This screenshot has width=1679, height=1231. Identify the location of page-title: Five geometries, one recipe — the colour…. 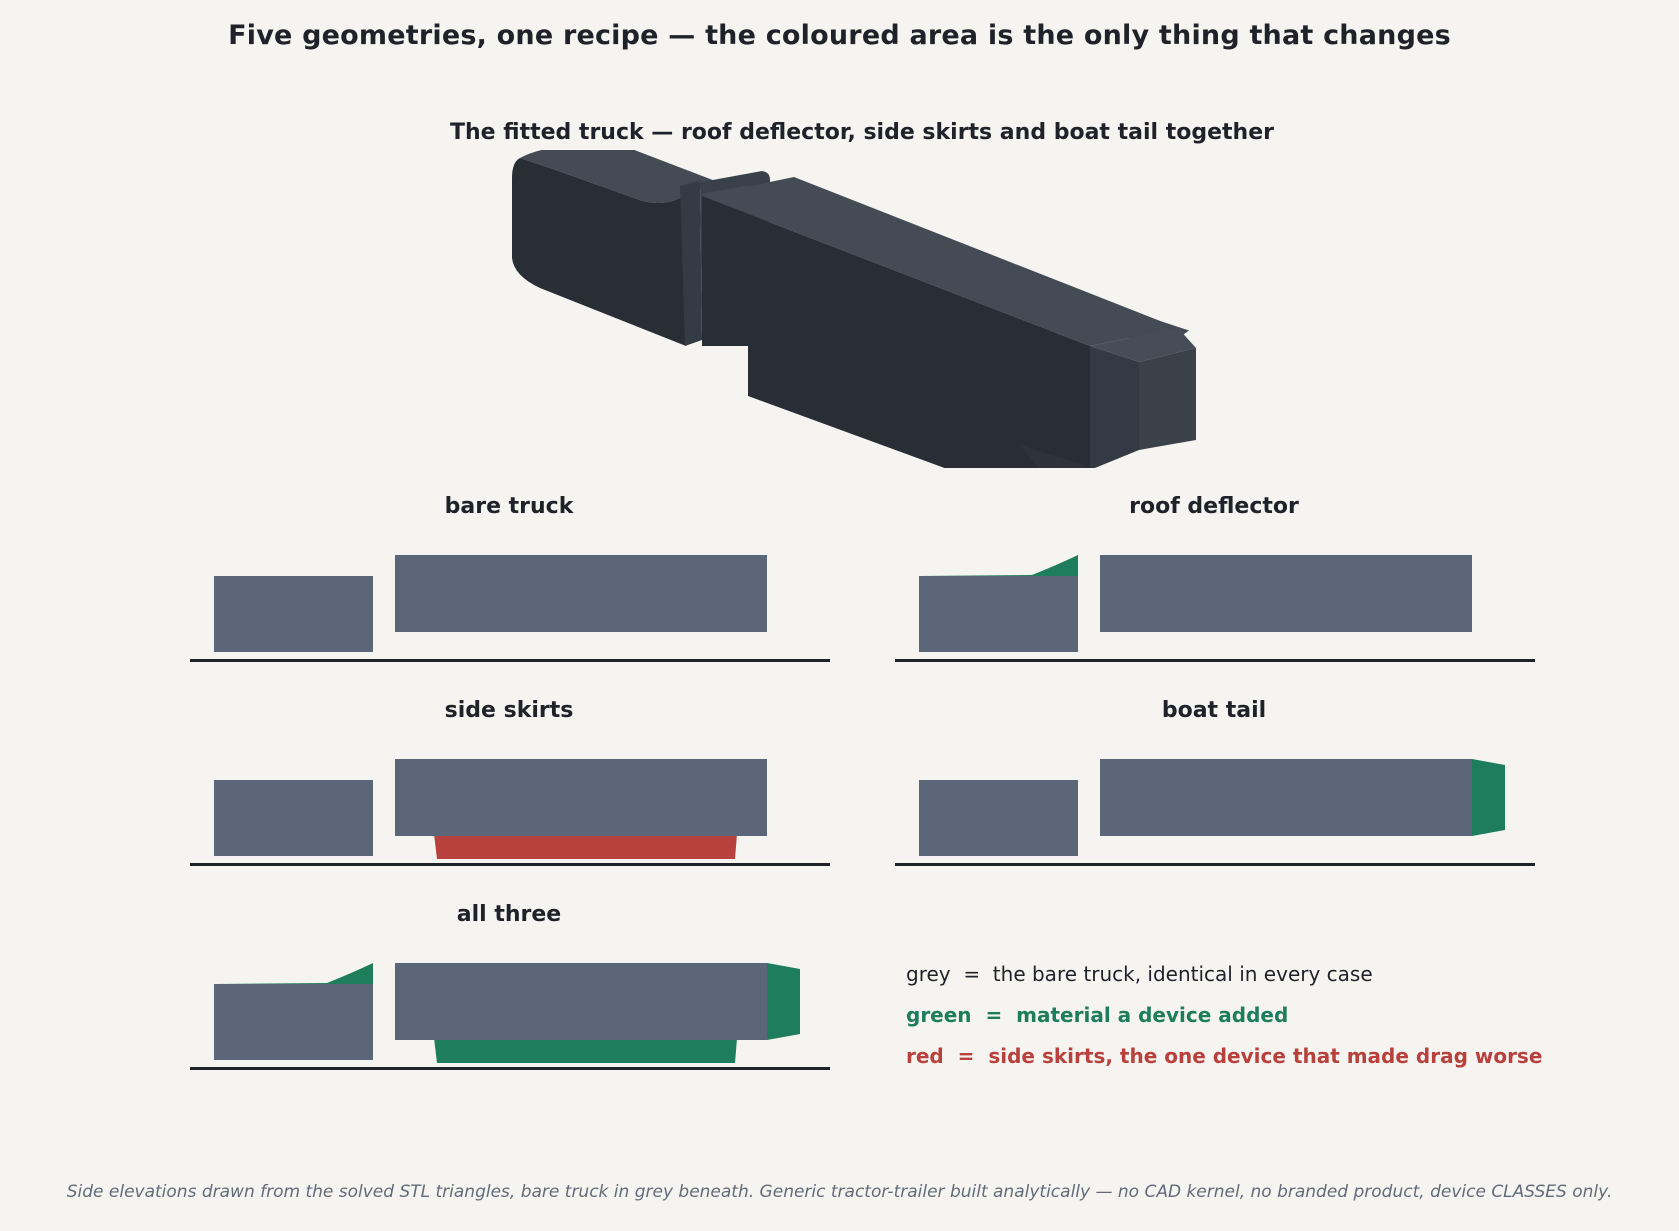
(839, 35).